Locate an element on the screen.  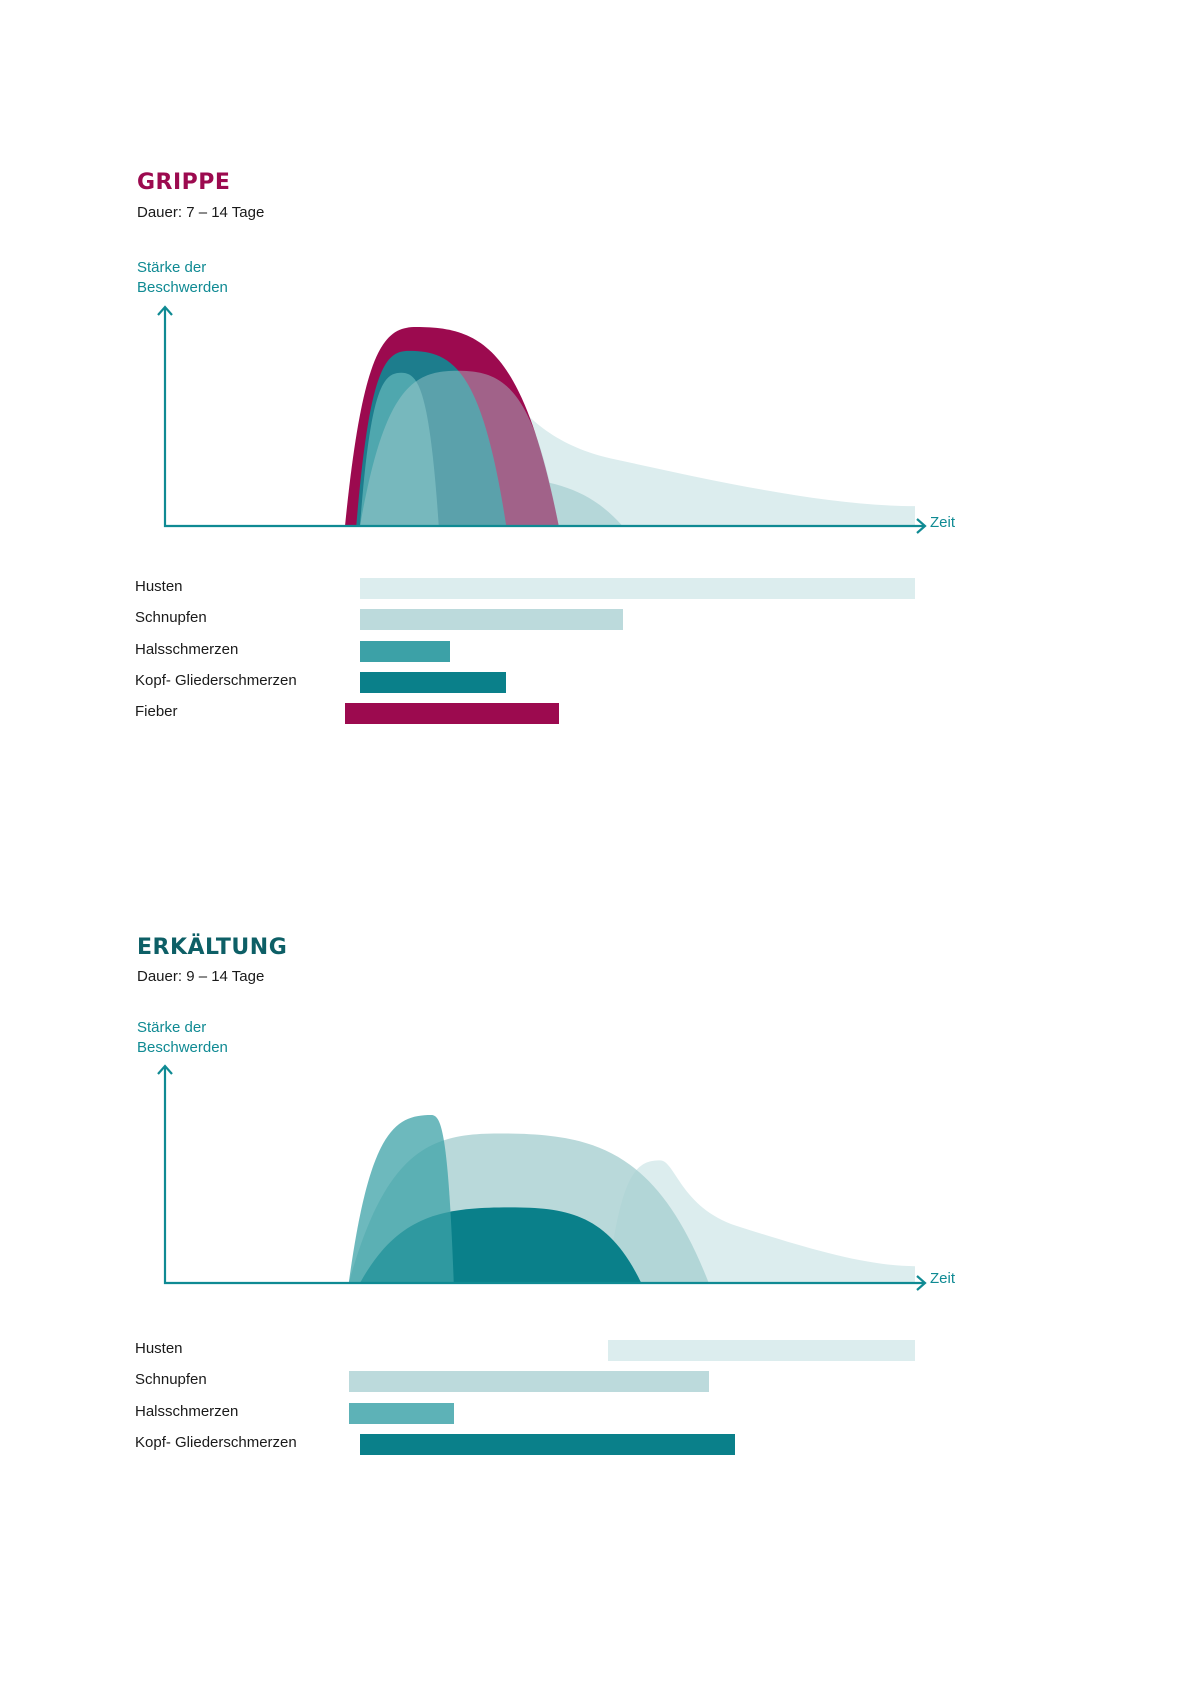
chart-title: GRIPPE is located at coordinates (184, 182).